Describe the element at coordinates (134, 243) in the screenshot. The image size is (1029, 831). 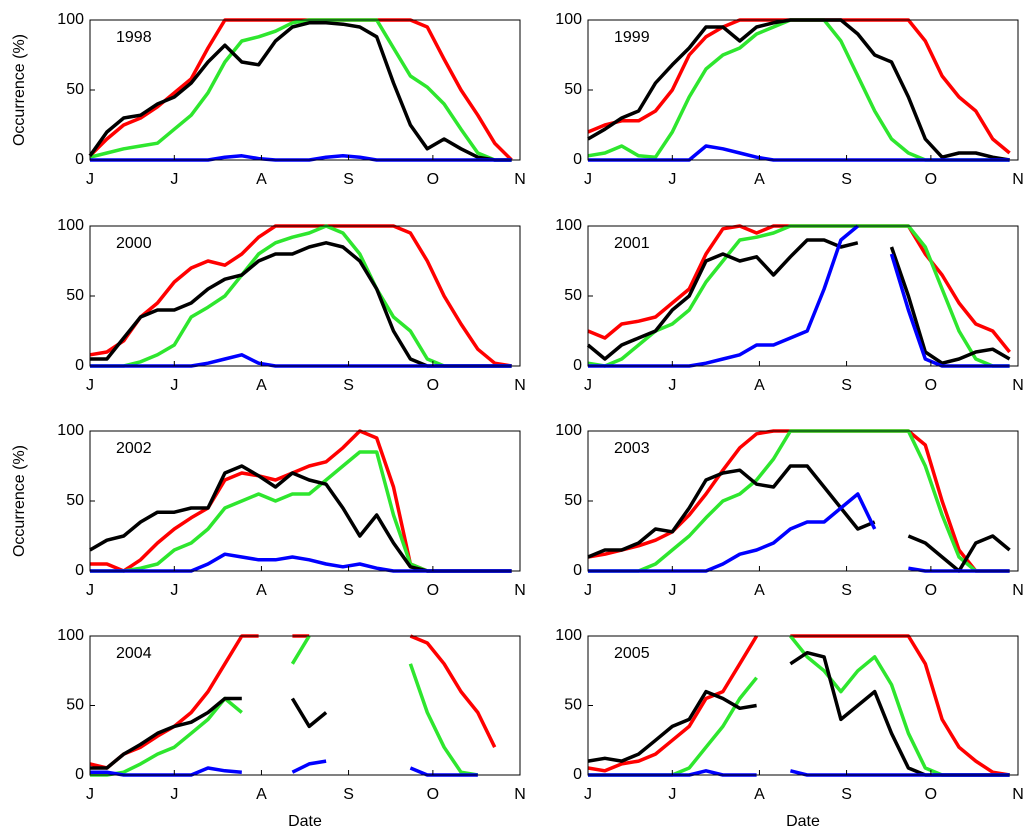
I see `panel-year: 2000` at that location.